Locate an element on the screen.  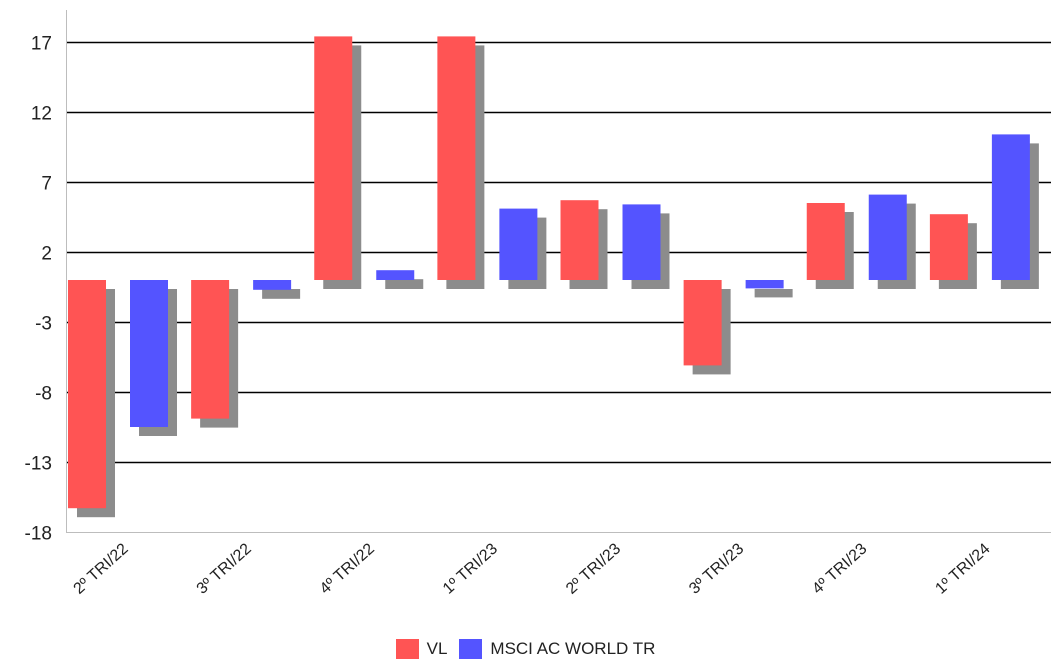
y-tick-label: 12 is located at coordinates (41, 114).